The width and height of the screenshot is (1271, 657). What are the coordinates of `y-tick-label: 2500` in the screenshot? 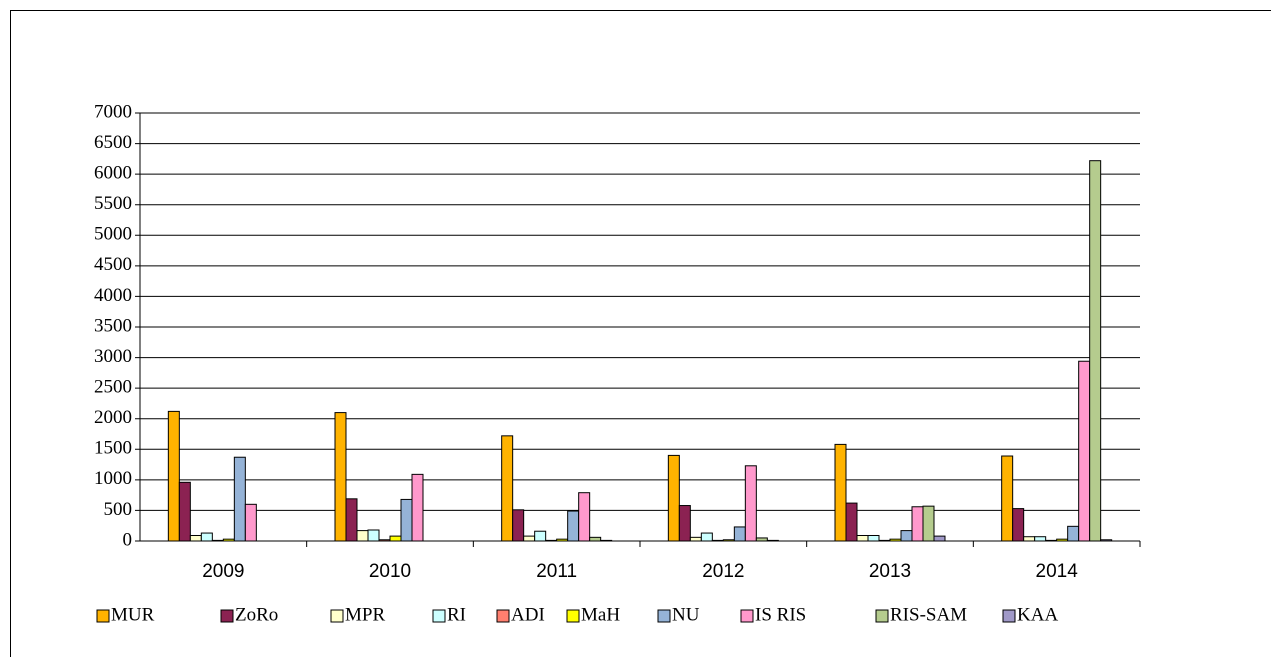 It's located at (113, 387).